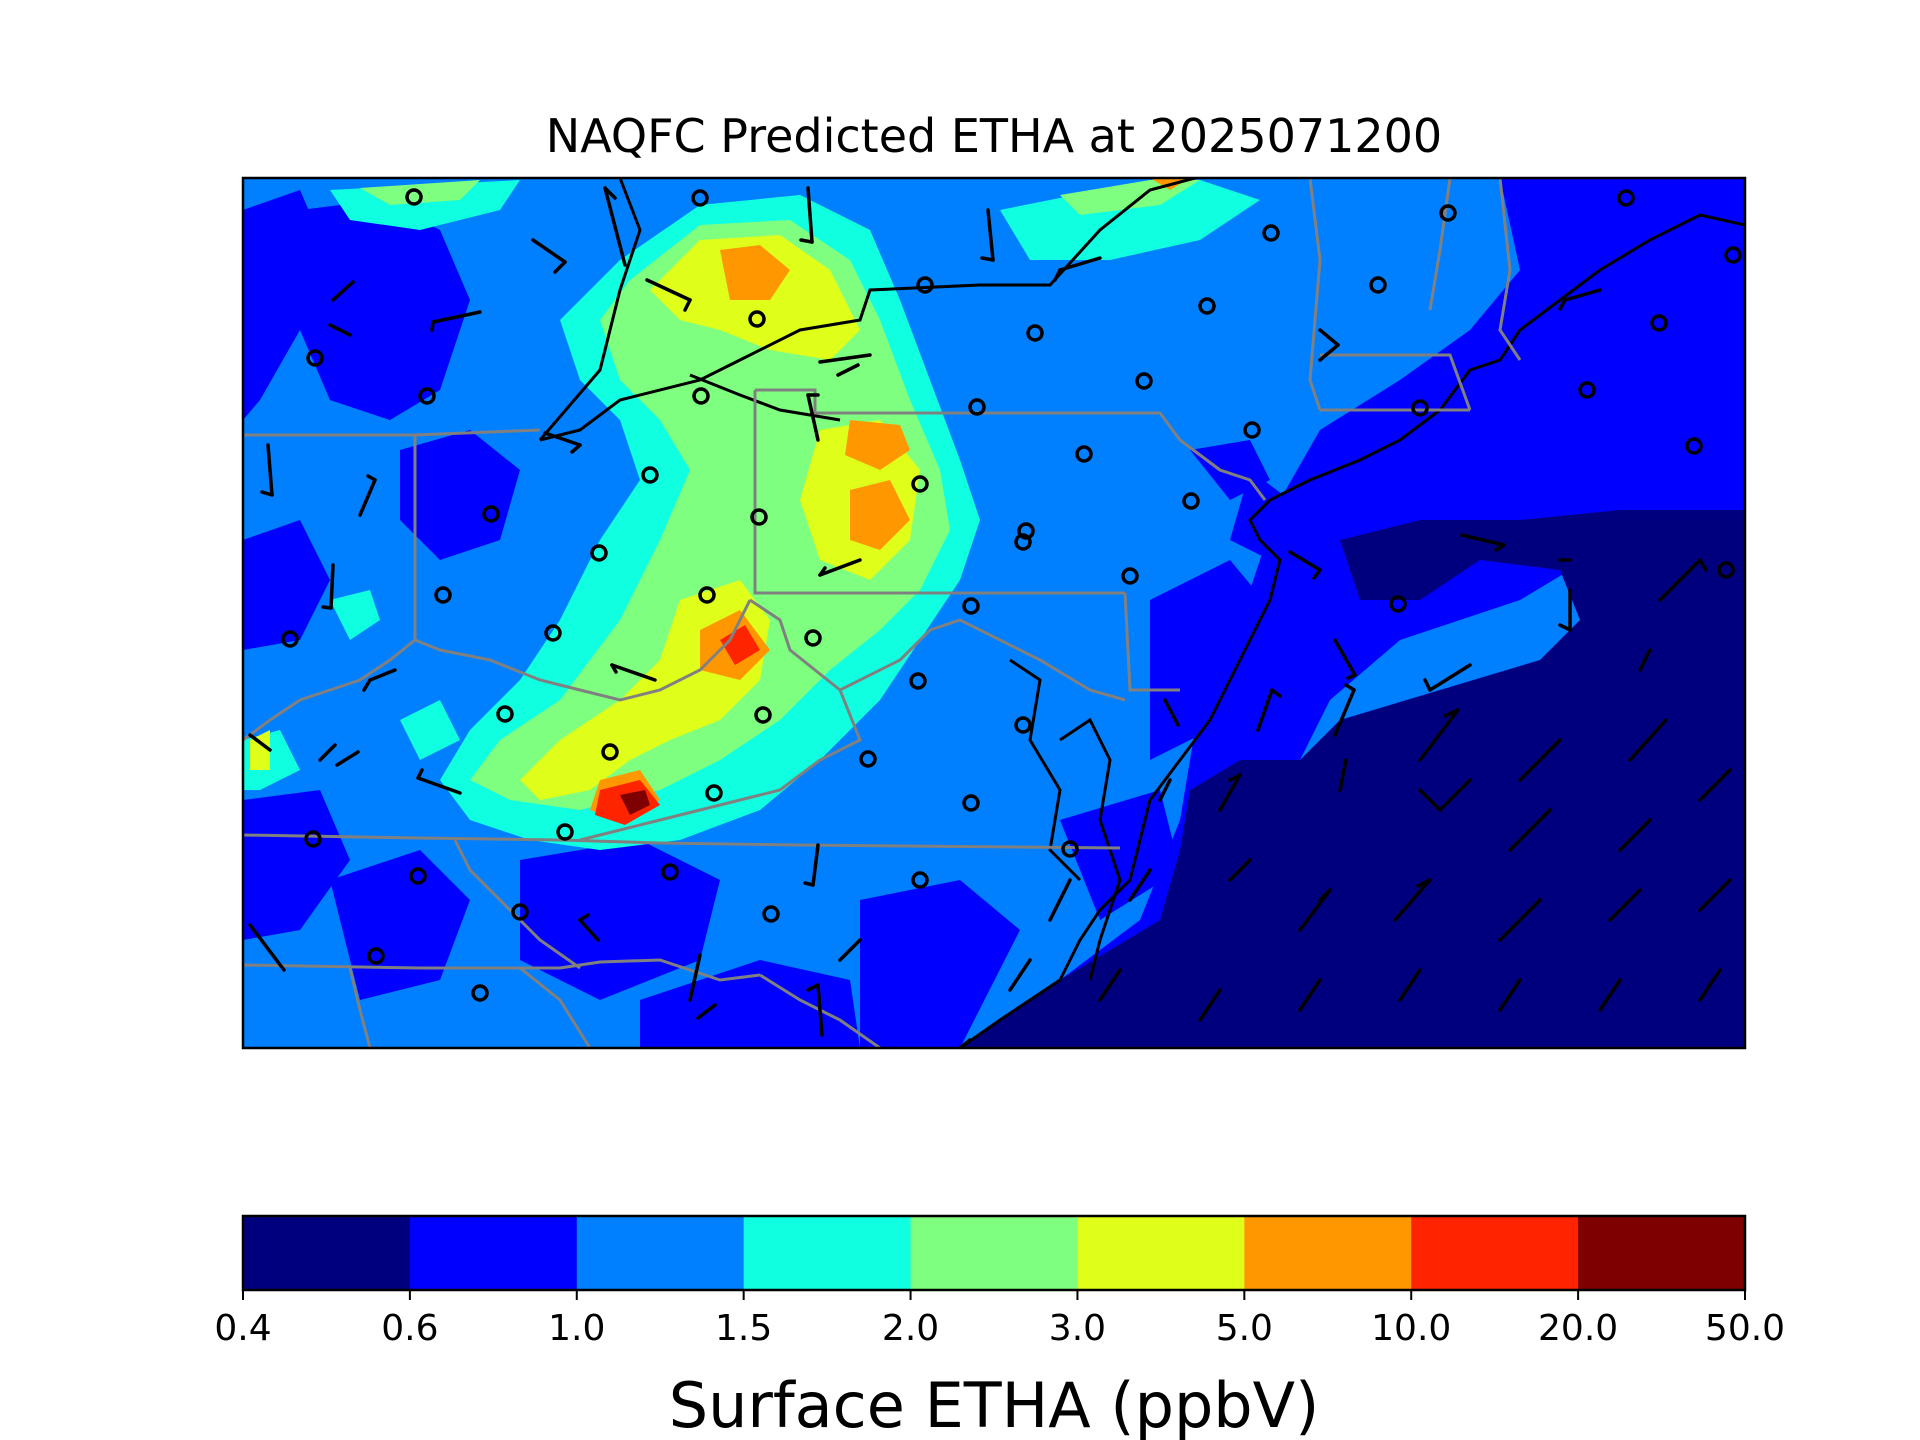 The image size is (1920, 1440). What do you see at coordinates (409, 1328) in the screenshot?
I see `colorbar-tick-label: 0.6` at bounding box center [409, 1328].